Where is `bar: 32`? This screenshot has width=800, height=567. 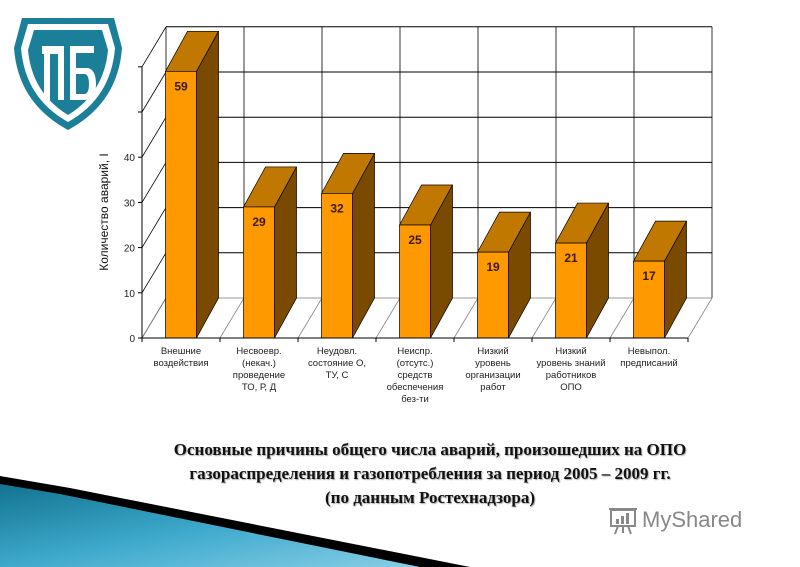 bar: 32 is located at coordinates (348, 246).